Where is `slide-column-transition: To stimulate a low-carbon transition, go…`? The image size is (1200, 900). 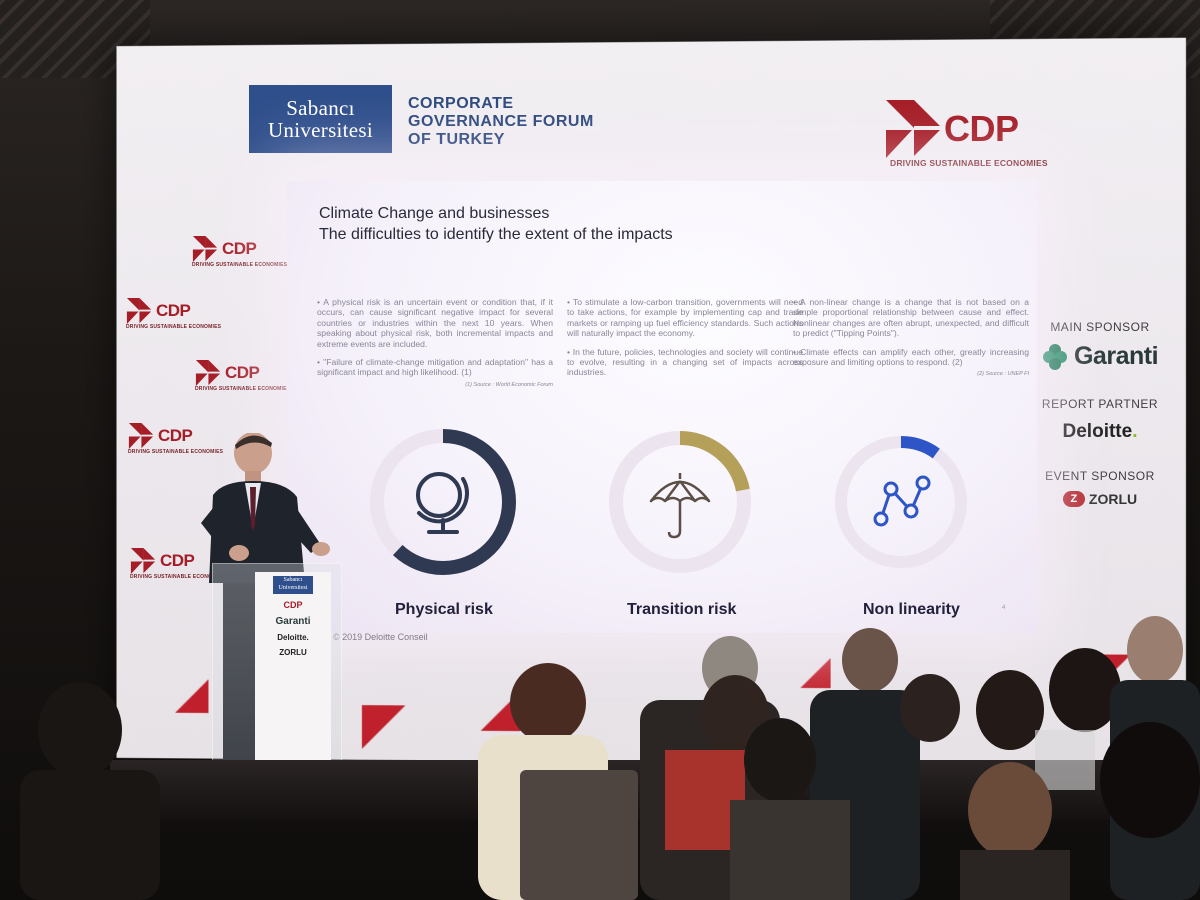 slide-column-transition: To stimulate a low-carbon transition, go… is located at coordinates (685, 341).